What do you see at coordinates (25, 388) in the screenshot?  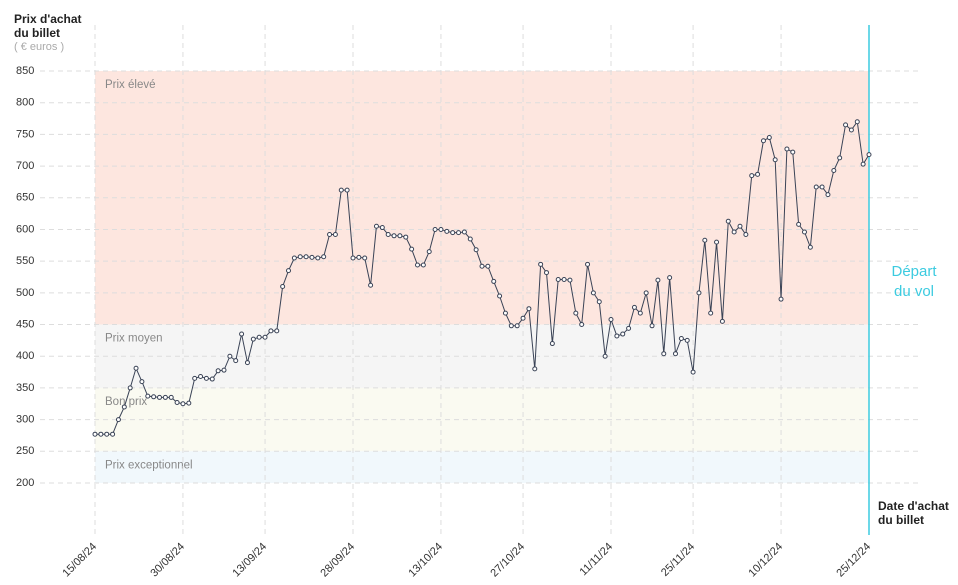 I see `y-tick-label: 350` at bounding box center [25, 388].